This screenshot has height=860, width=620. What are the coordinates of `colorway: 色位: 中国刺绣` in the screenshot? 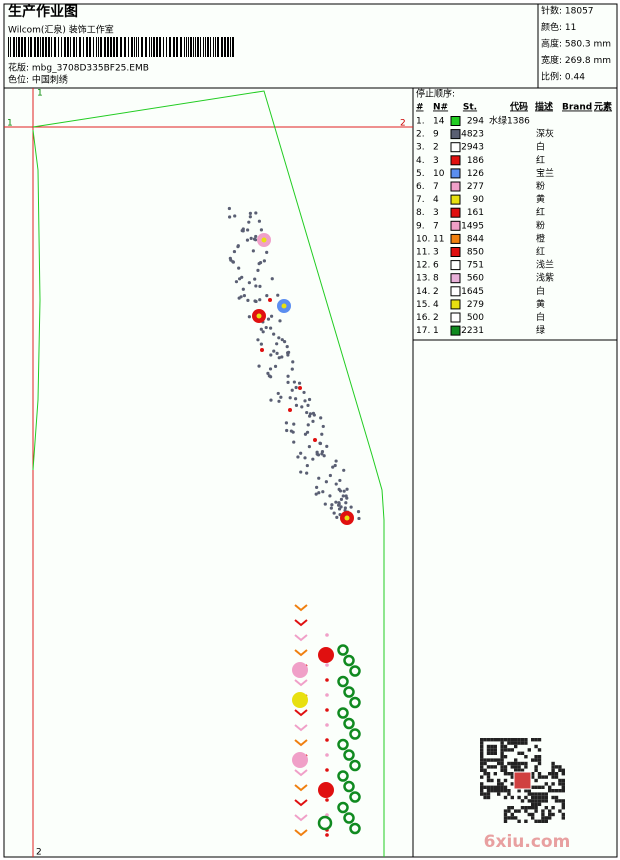 It's located at (38, 80).